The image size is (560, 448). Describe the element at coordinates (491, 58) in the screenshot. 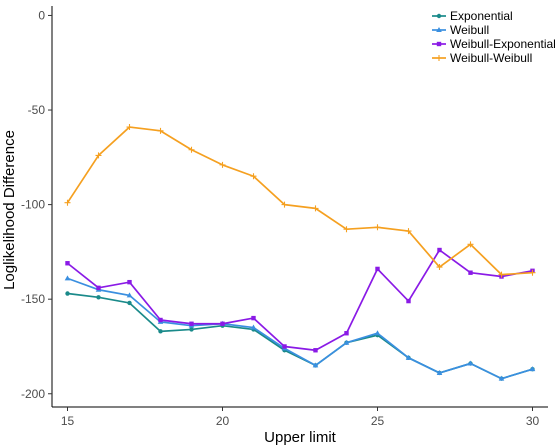

I see `legend-label: Weibull-Weibull` at that location.